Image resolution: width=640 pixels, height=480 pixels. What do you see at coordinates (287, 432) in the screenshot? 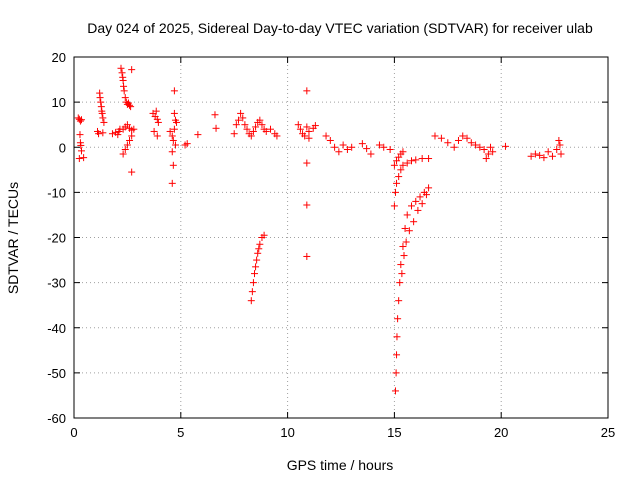
I see `x-tick-label: 10` at bounding box center [287, 432].